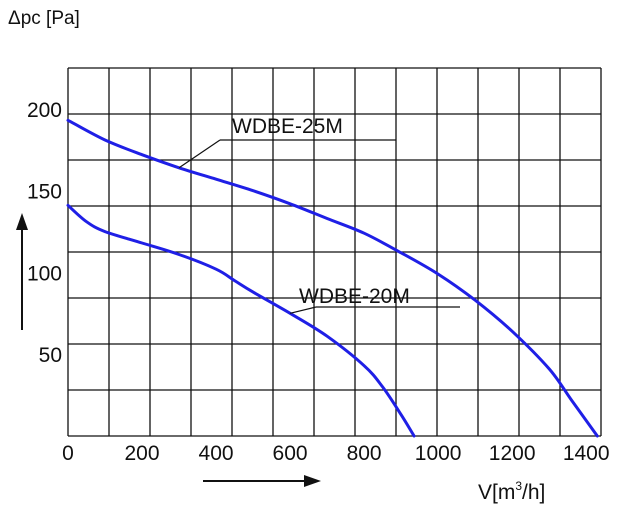 The image size is (626, 512). Describe the element at coordinates (50, 355) in the screenshot. I see `y-tick-label: 50` at that location.